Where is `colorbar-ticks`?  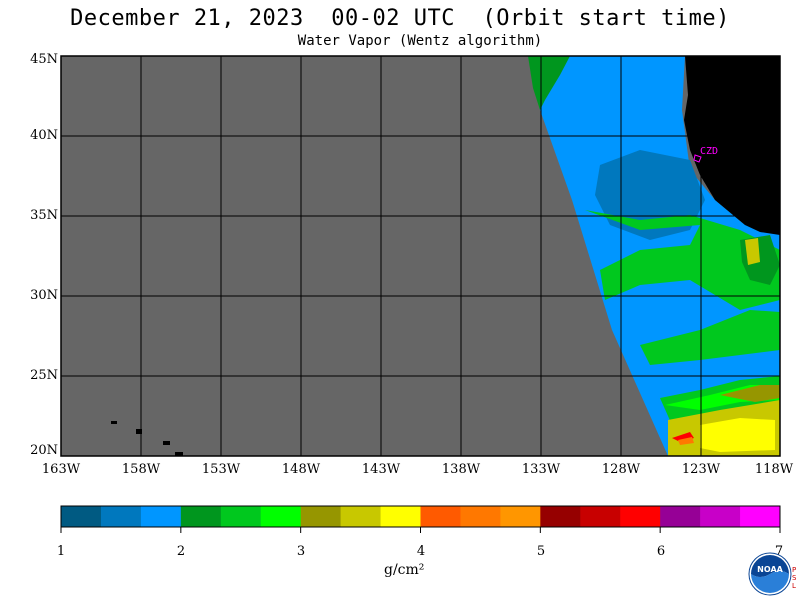 colorbar-ticks is located at coordinates (420, 530).